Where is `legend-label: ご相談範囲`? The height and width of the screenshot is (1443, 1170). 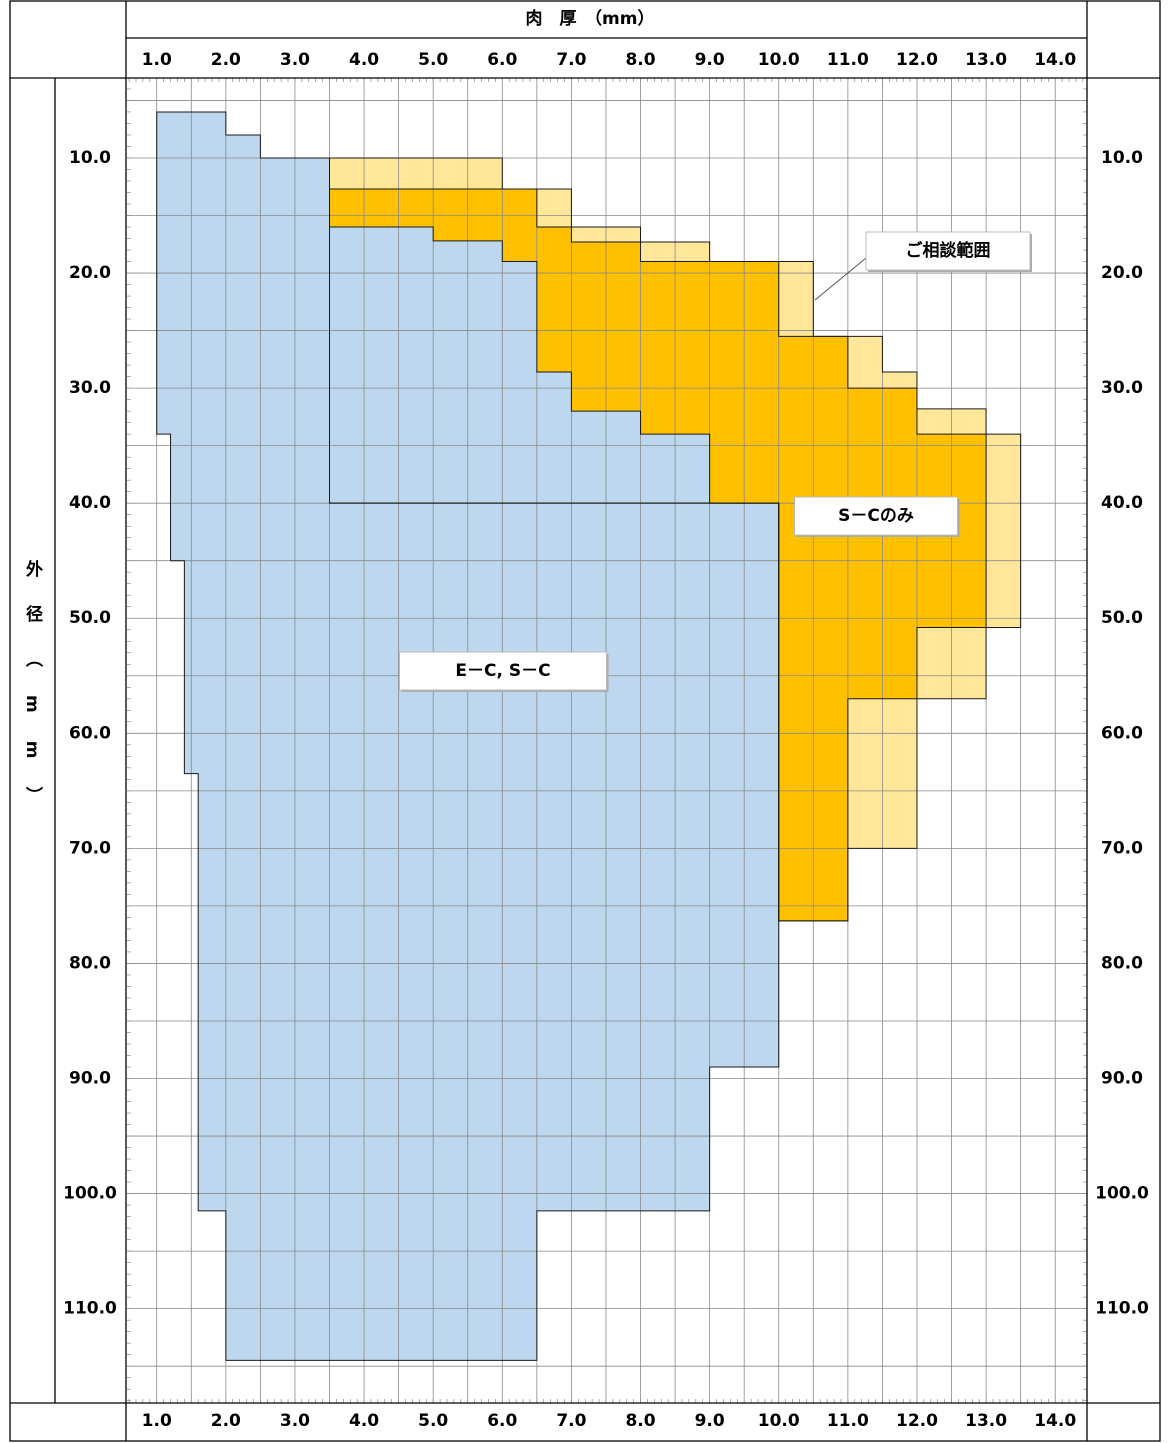 legend-label: ご相談範囲 is located at coordinates (948, 250).